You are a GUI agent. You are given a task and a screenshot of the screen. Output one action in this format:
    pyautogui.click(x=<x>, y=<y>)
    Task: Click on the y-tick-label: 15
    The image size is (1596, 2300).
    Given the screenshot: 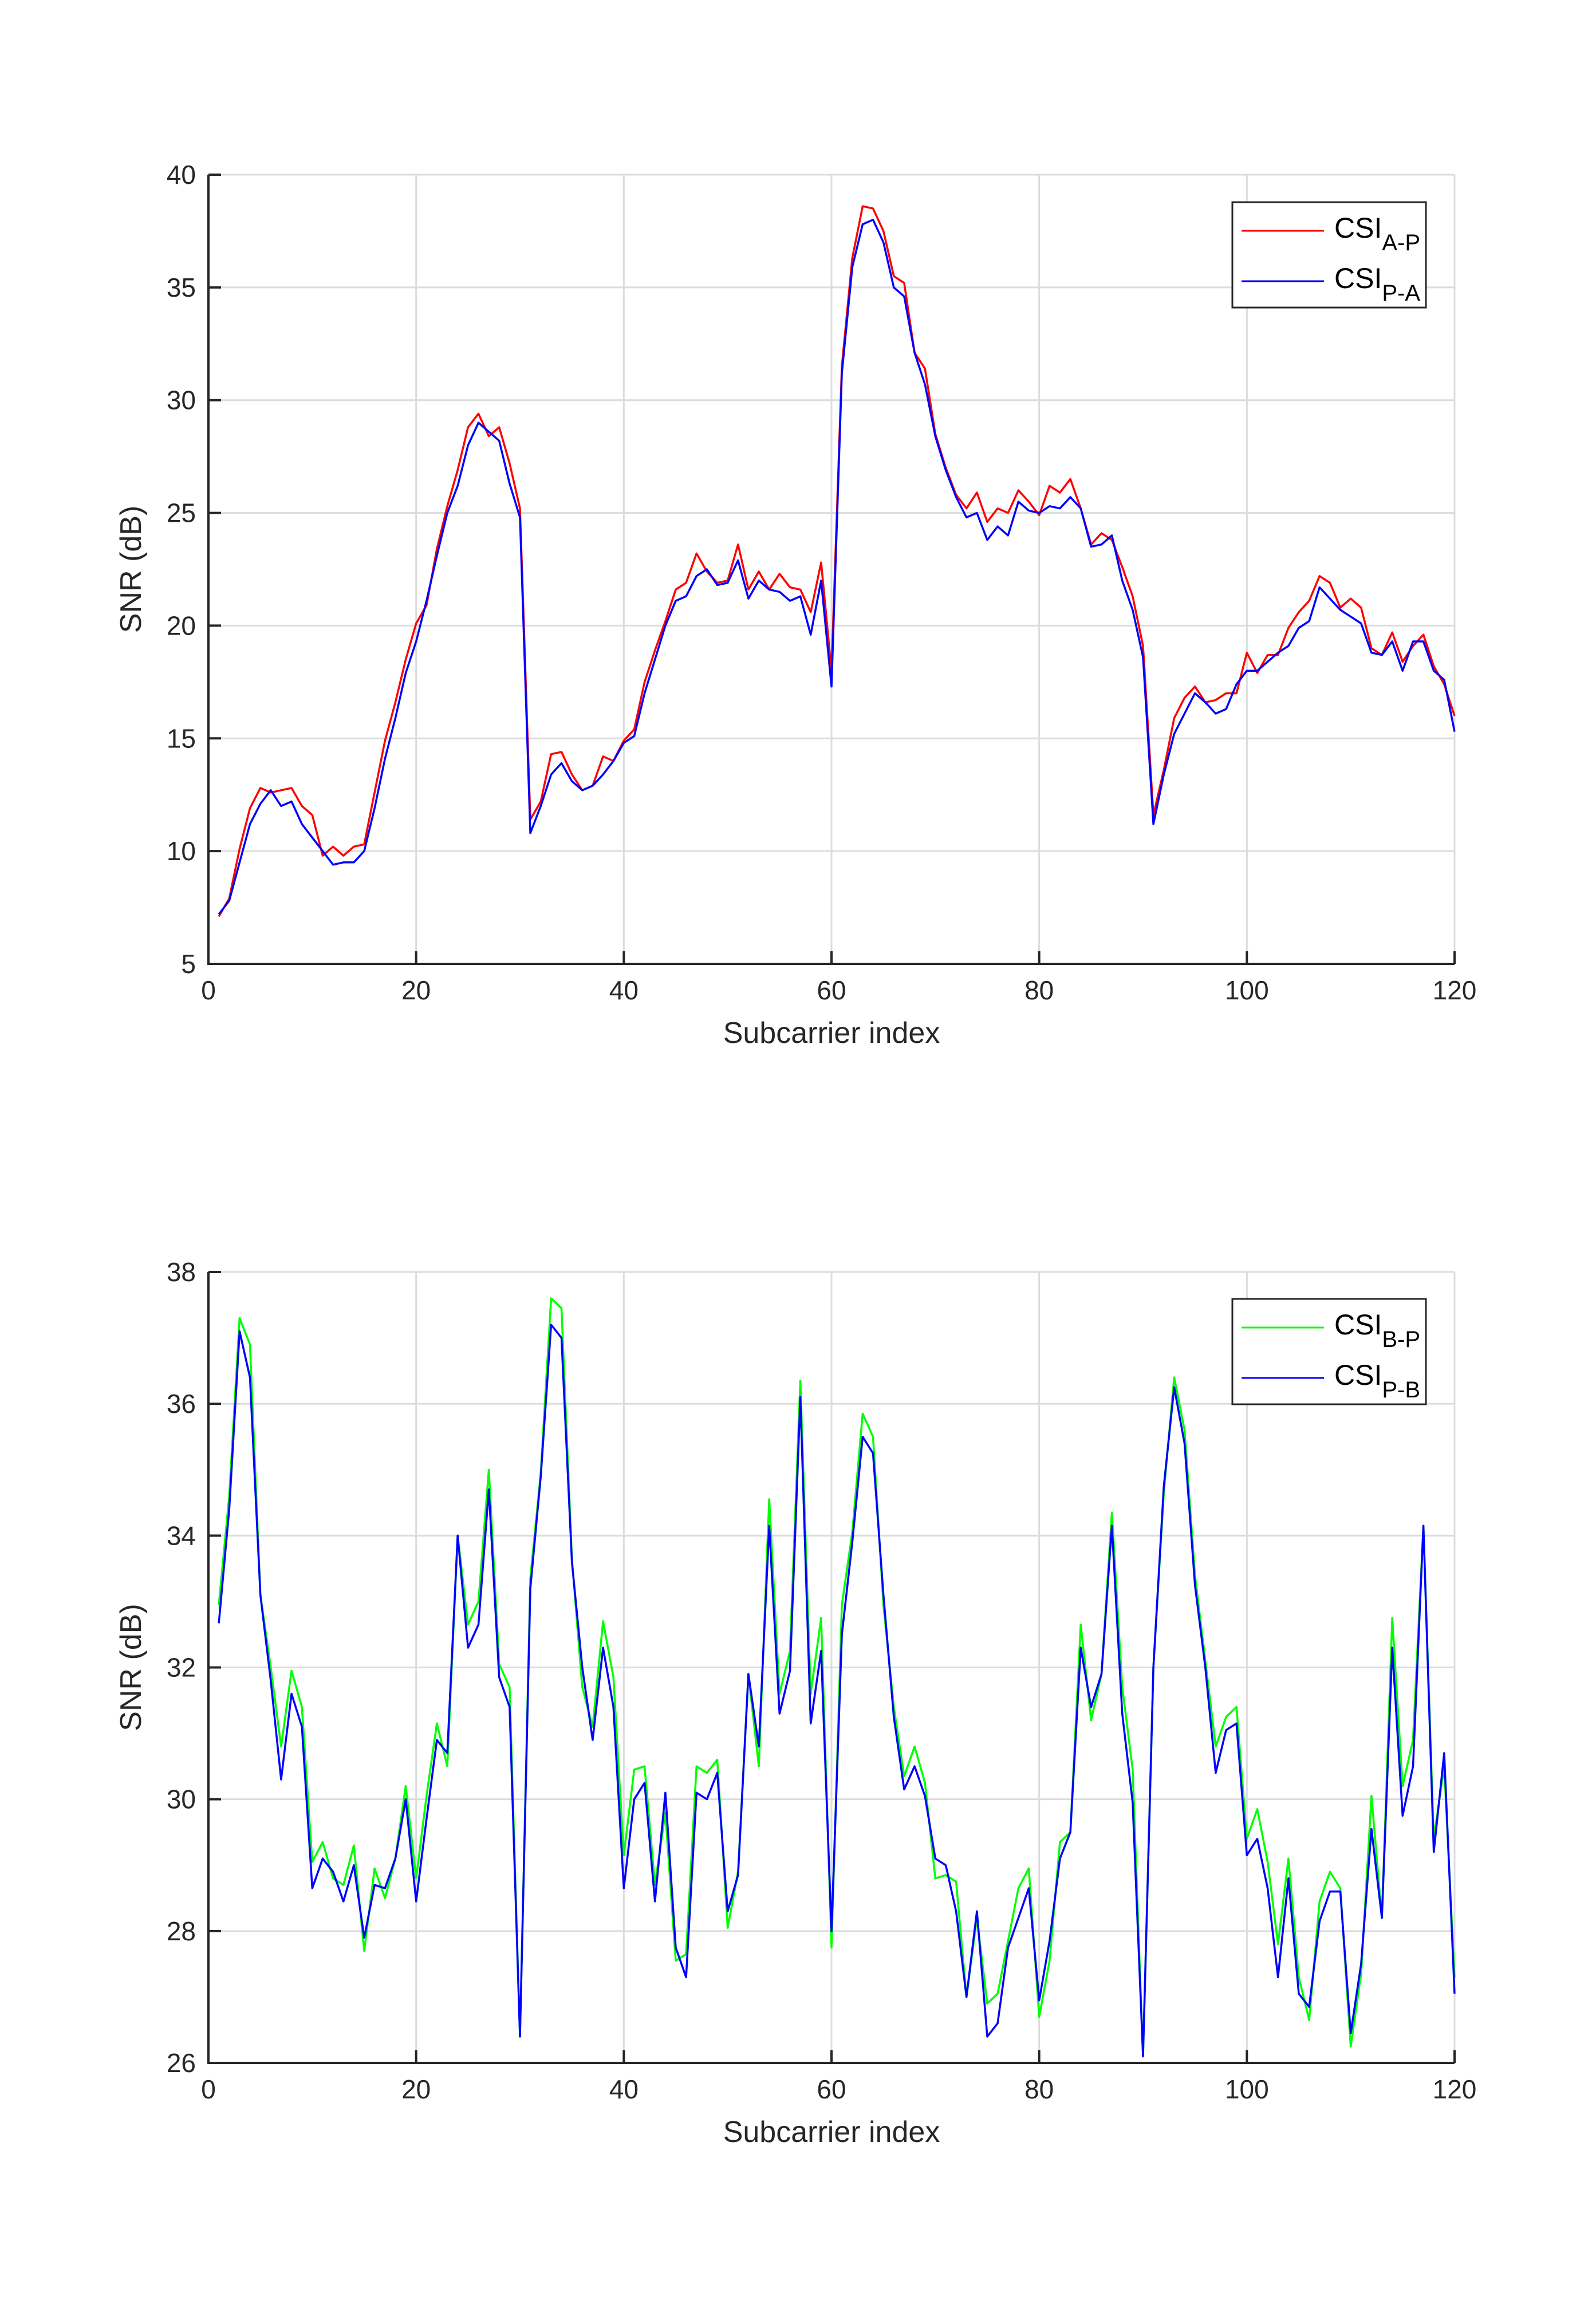 What is the action you would take?
    pyautogui.click(x=181, y=738)
    